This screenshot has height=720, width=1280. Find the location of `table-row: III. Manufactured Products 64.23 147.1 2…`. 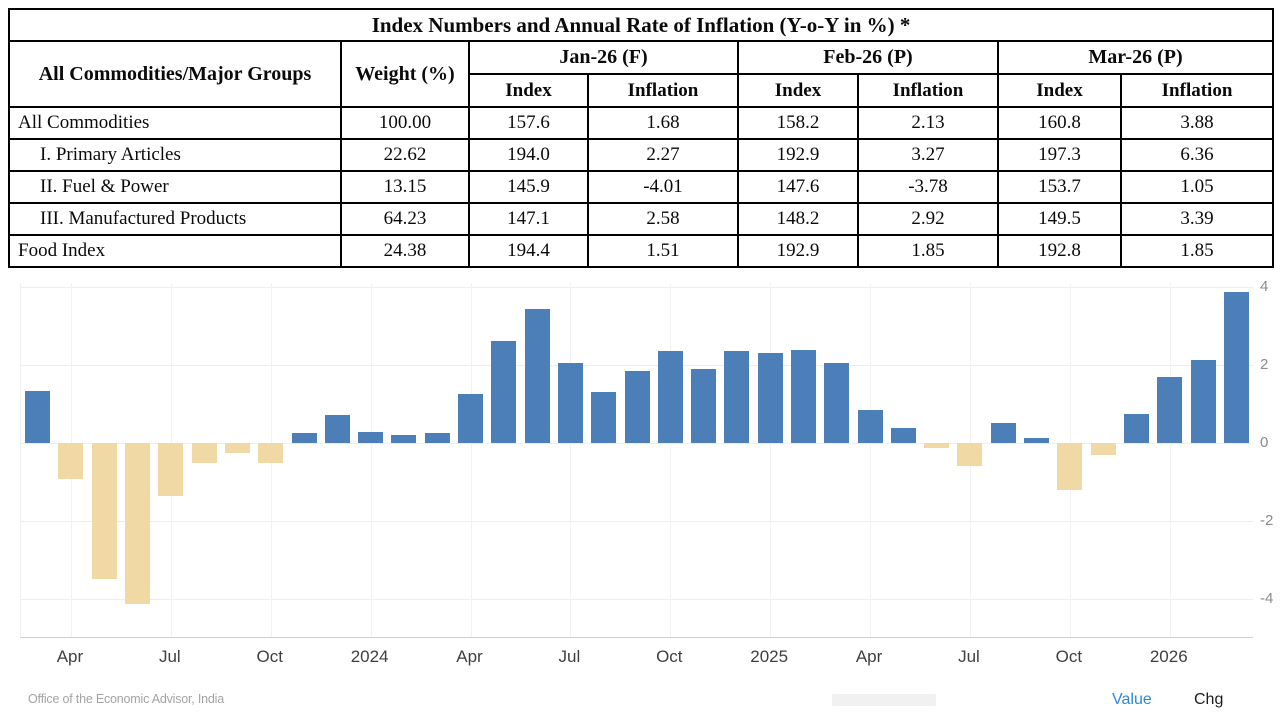

table-row: III. Manufactured Products 64.23 147.1 2… is located at coordinates (641, 219).